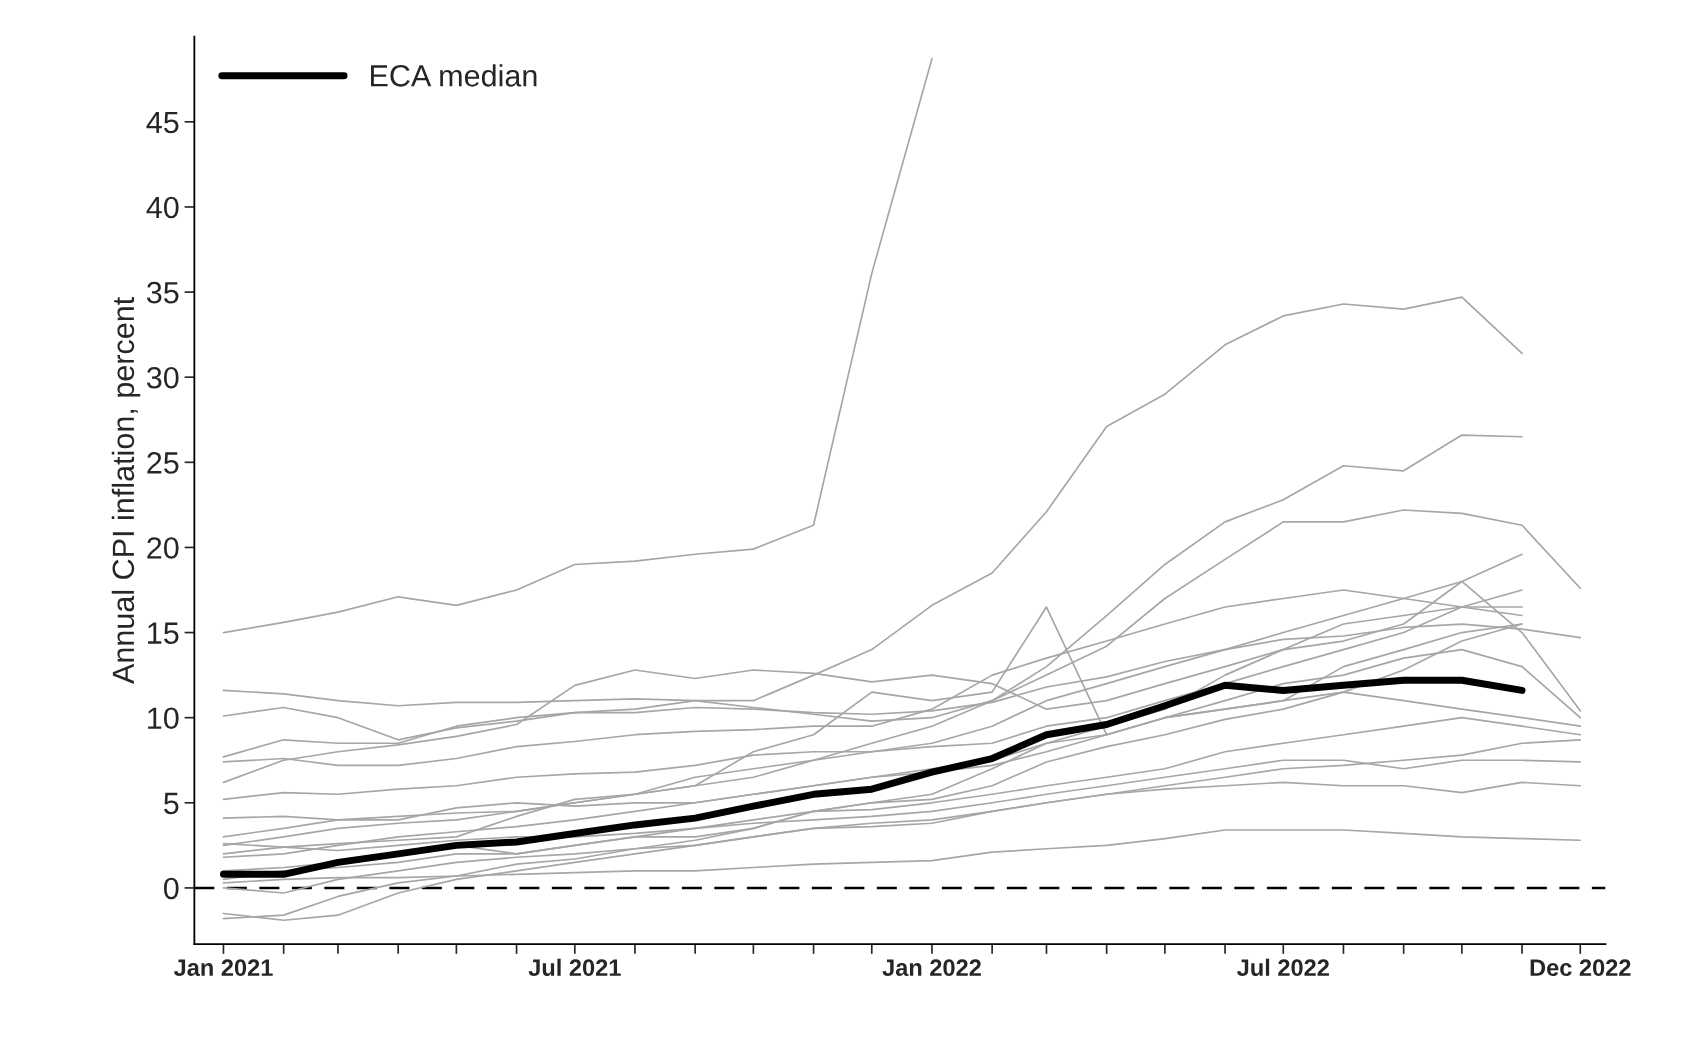  What do you see at coordinates (163, 633) in the screenshot?
I see `y-tick-label: 15` at bounding box center [163, 633].